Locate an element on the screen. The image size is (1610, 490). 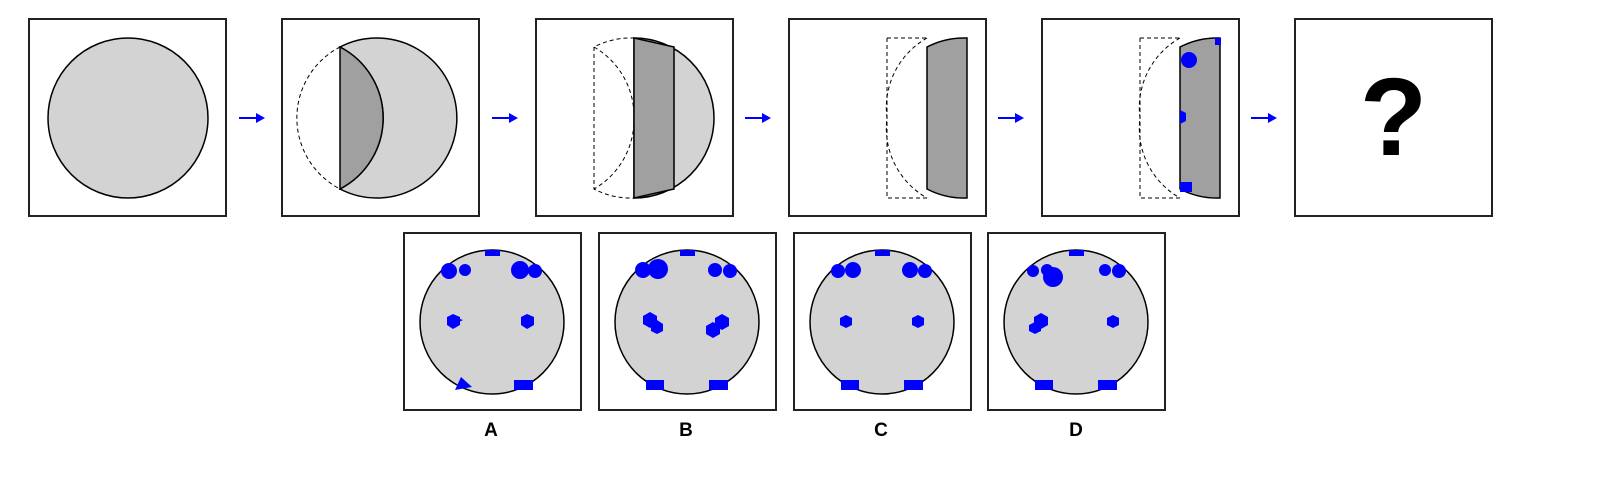
option-b-panel is located at coordinates (687, 321).